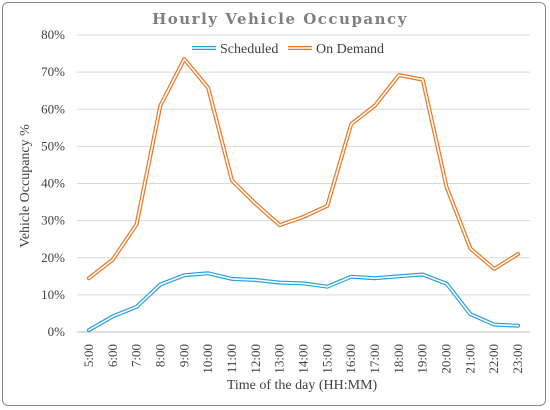  Describe the element at coordinates (374, 359) in the screenshot. I see `x-tick-label: 17:00` at that location.